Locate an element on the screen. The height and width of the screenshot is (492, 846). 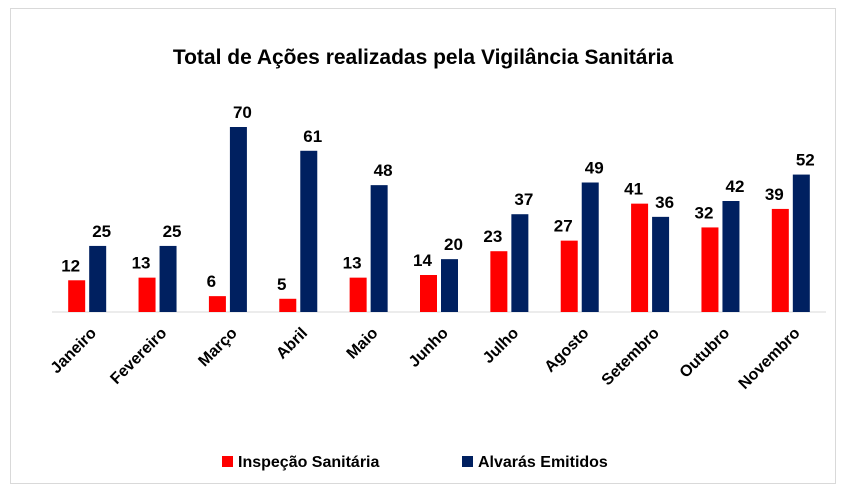
data-label: 36 is located at coordinates (664, 202).